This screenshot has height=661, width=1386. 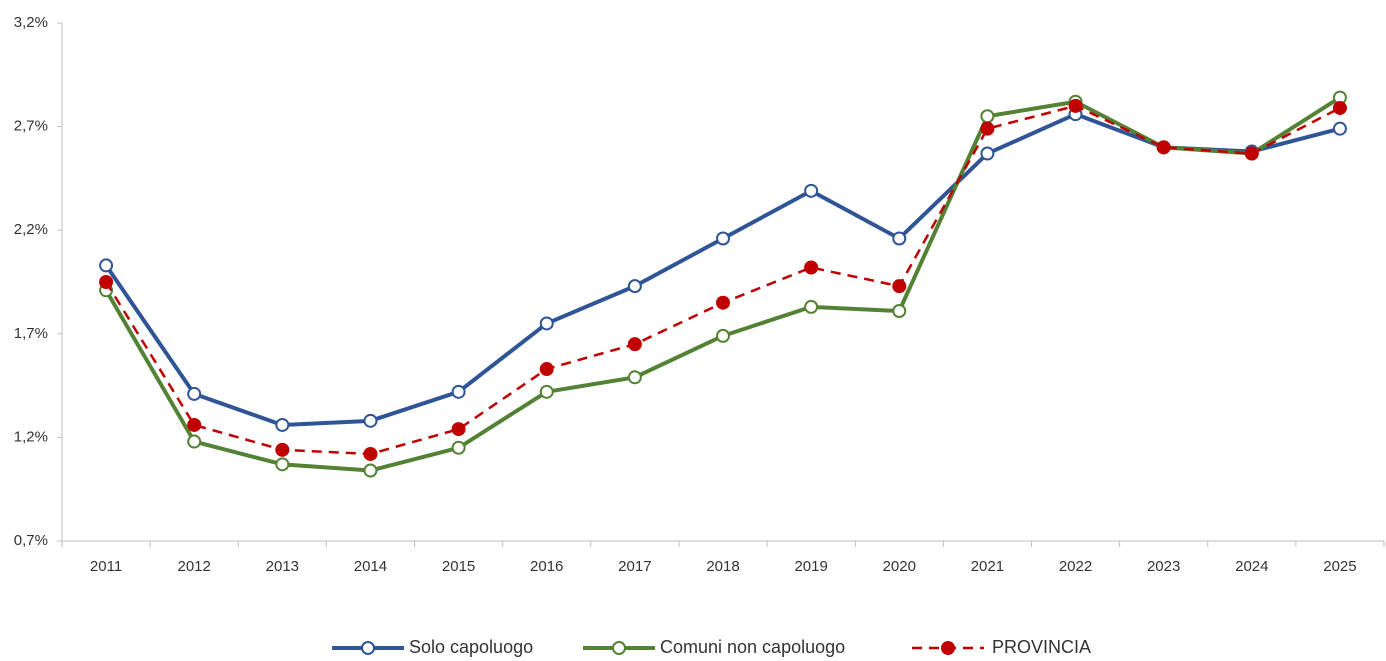 What do you see at coordinates (1041, 647) in the screenshot?
I see `legend-label: PROVINCIA` at bounding box center [1041, 647].